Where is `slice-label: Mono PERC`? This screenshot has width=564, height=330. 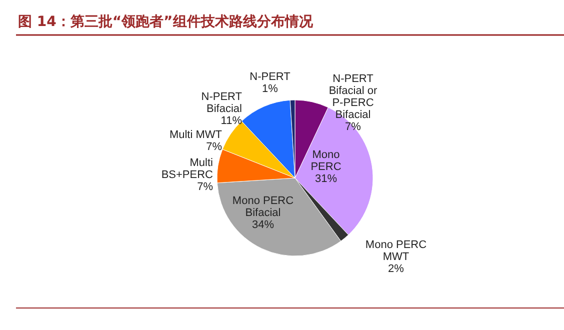
slice-label: Mono PERC is located at coordinates (326, 161).